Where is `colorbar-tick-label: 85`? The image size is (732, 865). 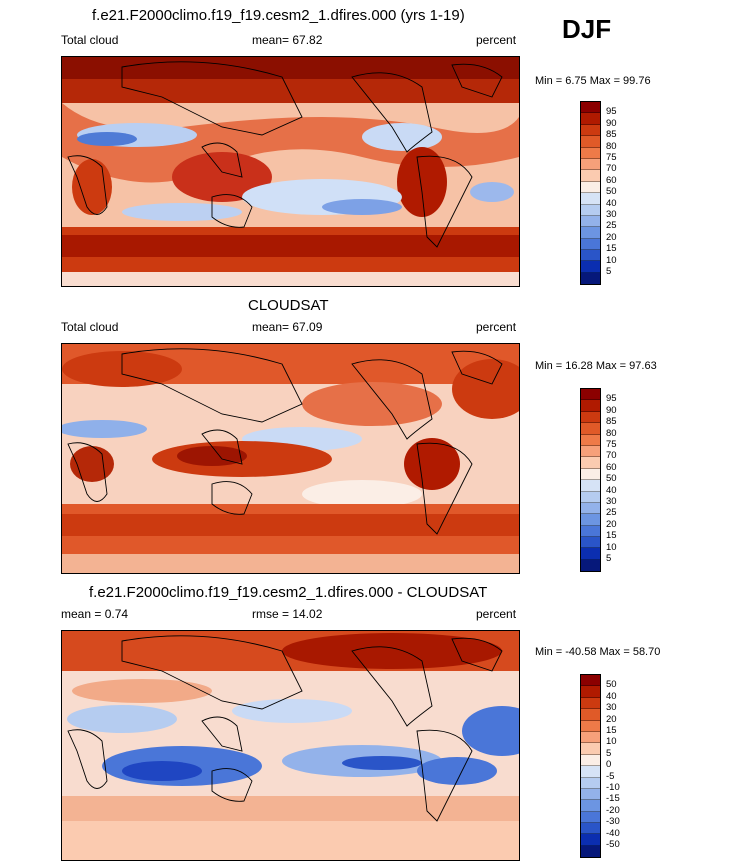 colorbar-tick-label: 85 is located at coordinates (611, 135).